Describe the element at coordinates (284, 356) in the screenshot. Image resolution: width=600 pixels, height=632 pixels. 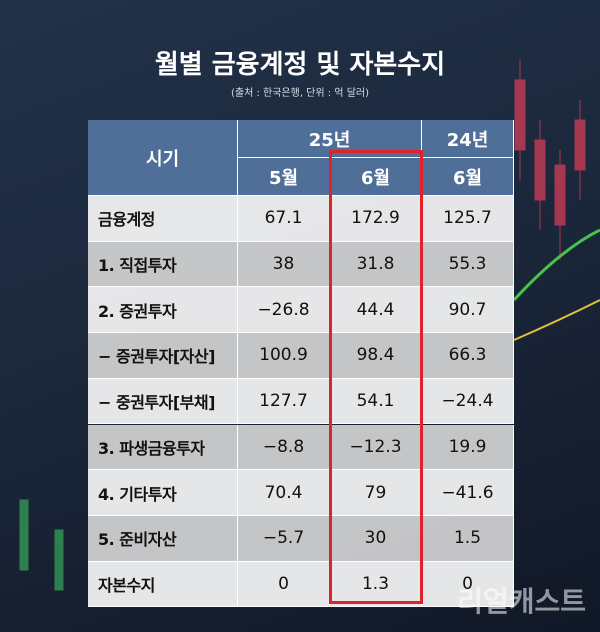
I see `value-cell: 100.9` at that location.